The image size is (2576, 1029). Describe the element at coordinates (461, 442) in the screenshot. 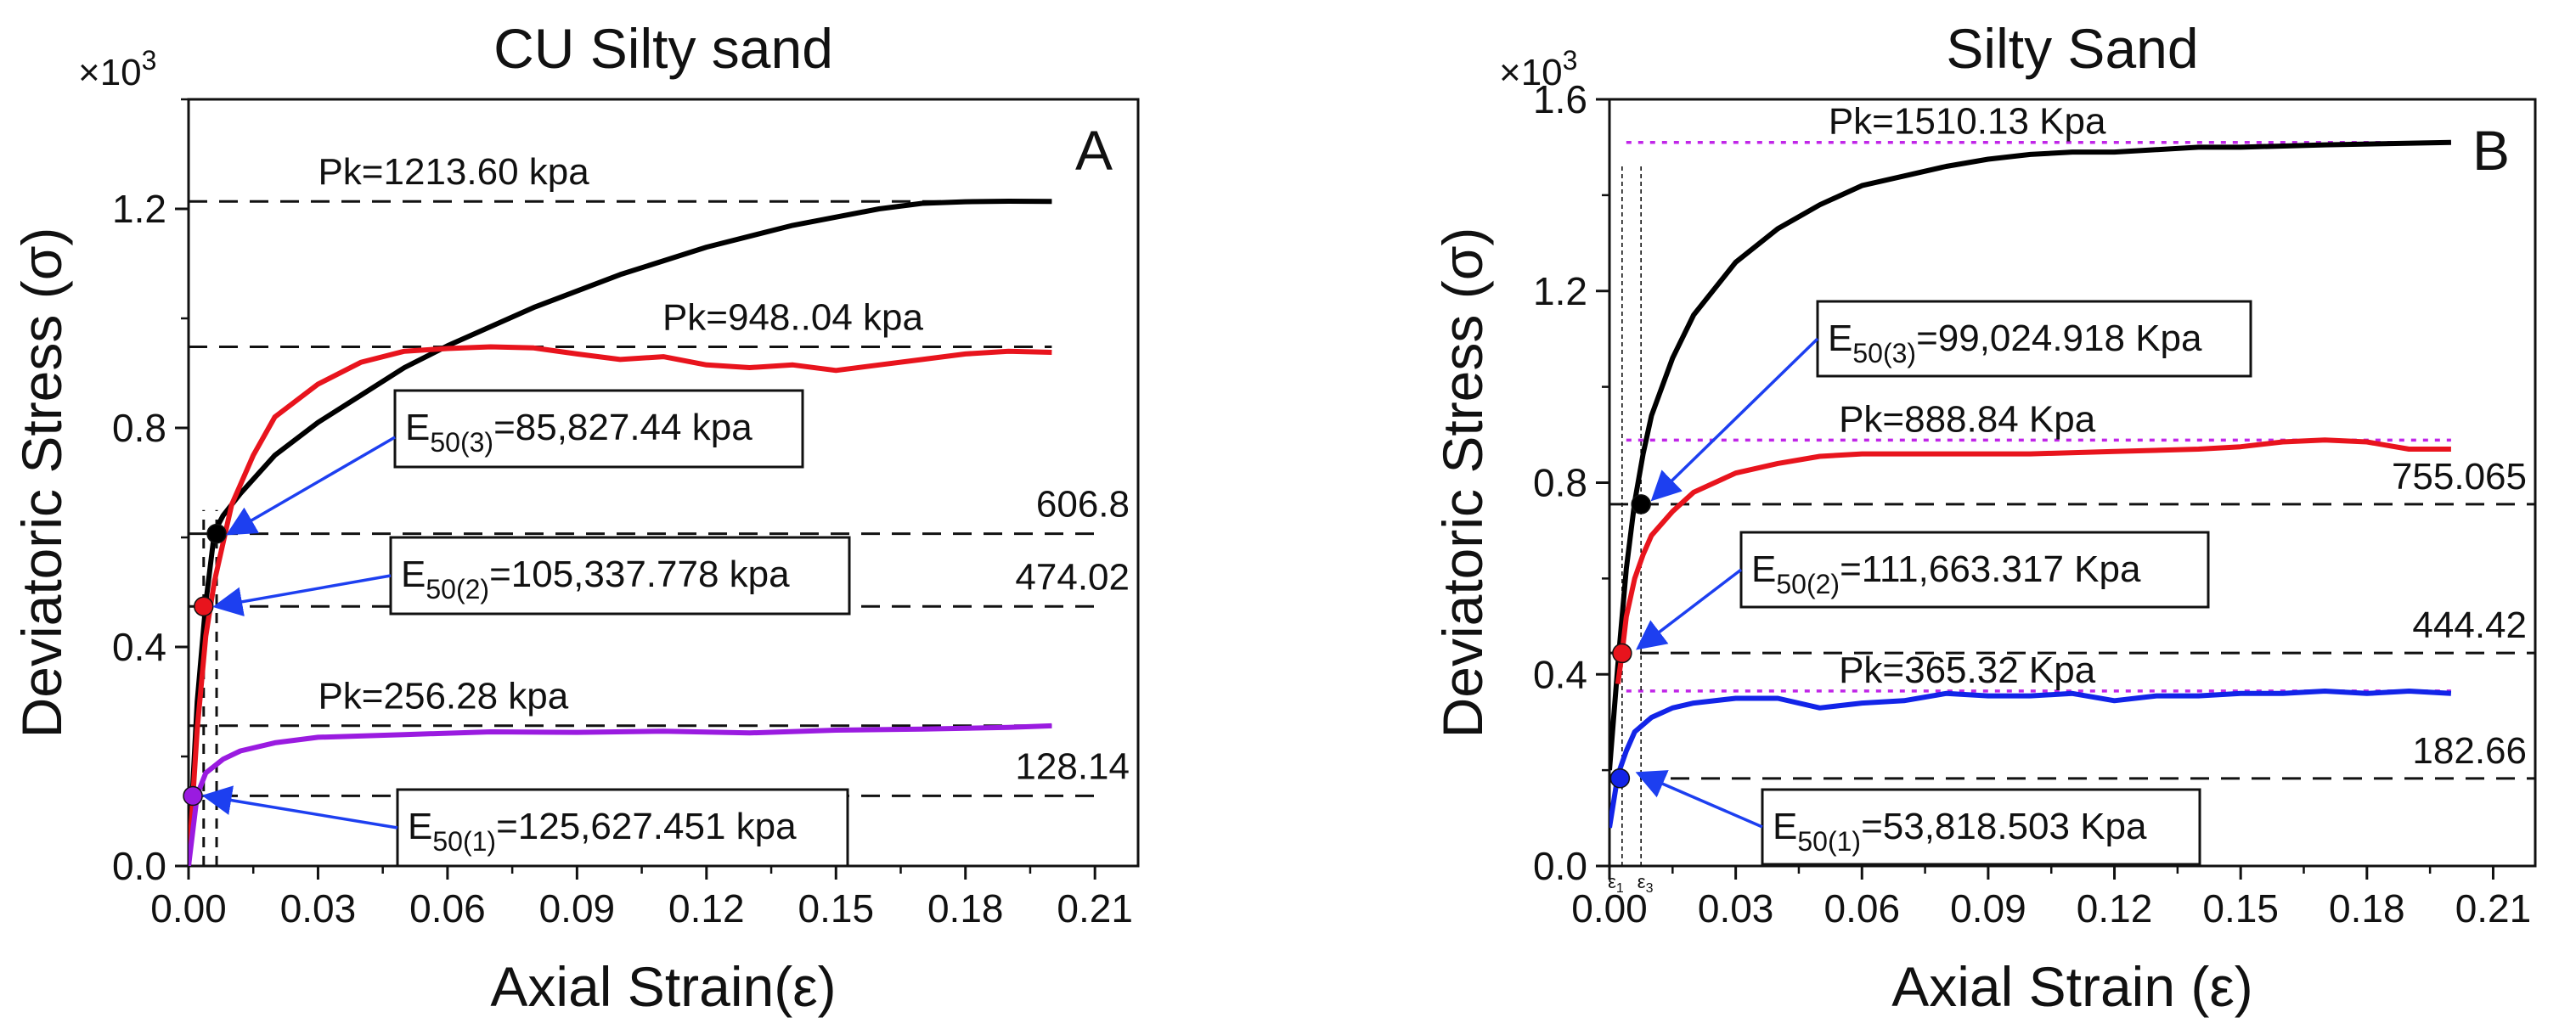

I see `e50-subscript-a: 50(3)` at that location.